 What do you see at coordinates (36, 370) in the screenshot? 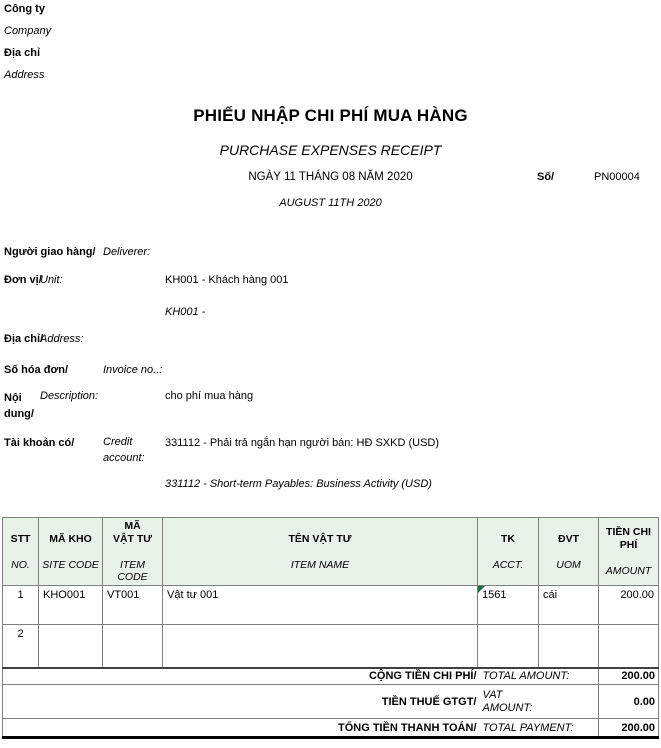
I see `invoice-no-label-vi: Số hóa đơn/` at bounding box center [36, 370].